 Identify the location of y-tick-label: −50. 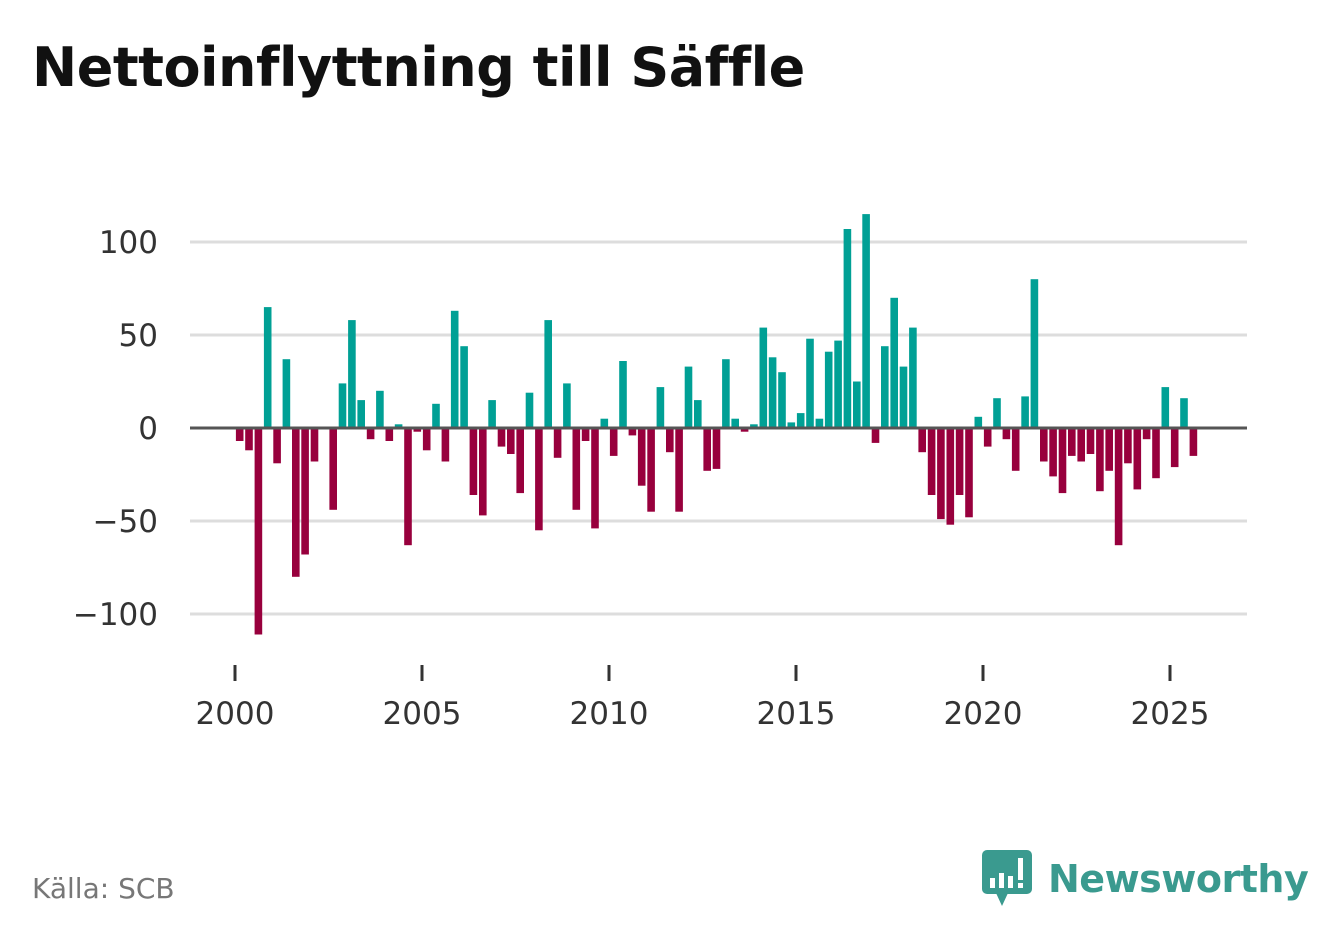
(125, 522).